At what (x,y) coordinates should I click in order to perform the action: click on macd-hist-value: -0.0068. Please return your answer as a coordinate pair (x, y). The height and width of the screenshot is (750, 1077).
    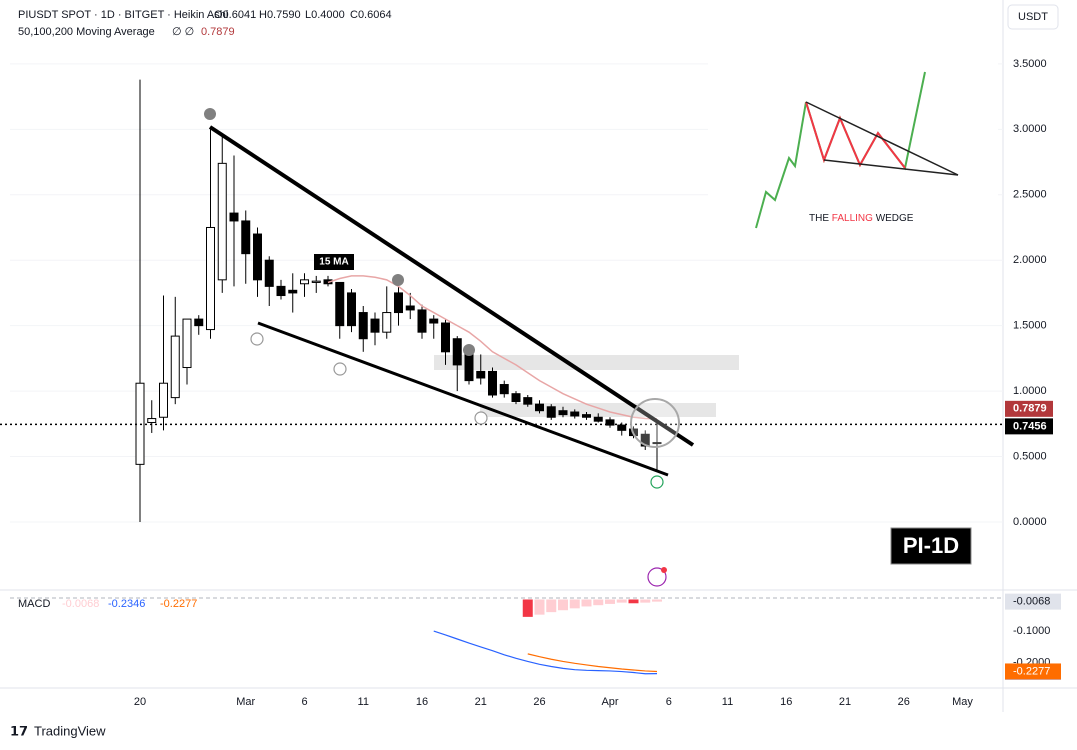
    Looking at the image, I should click on (80, 604).